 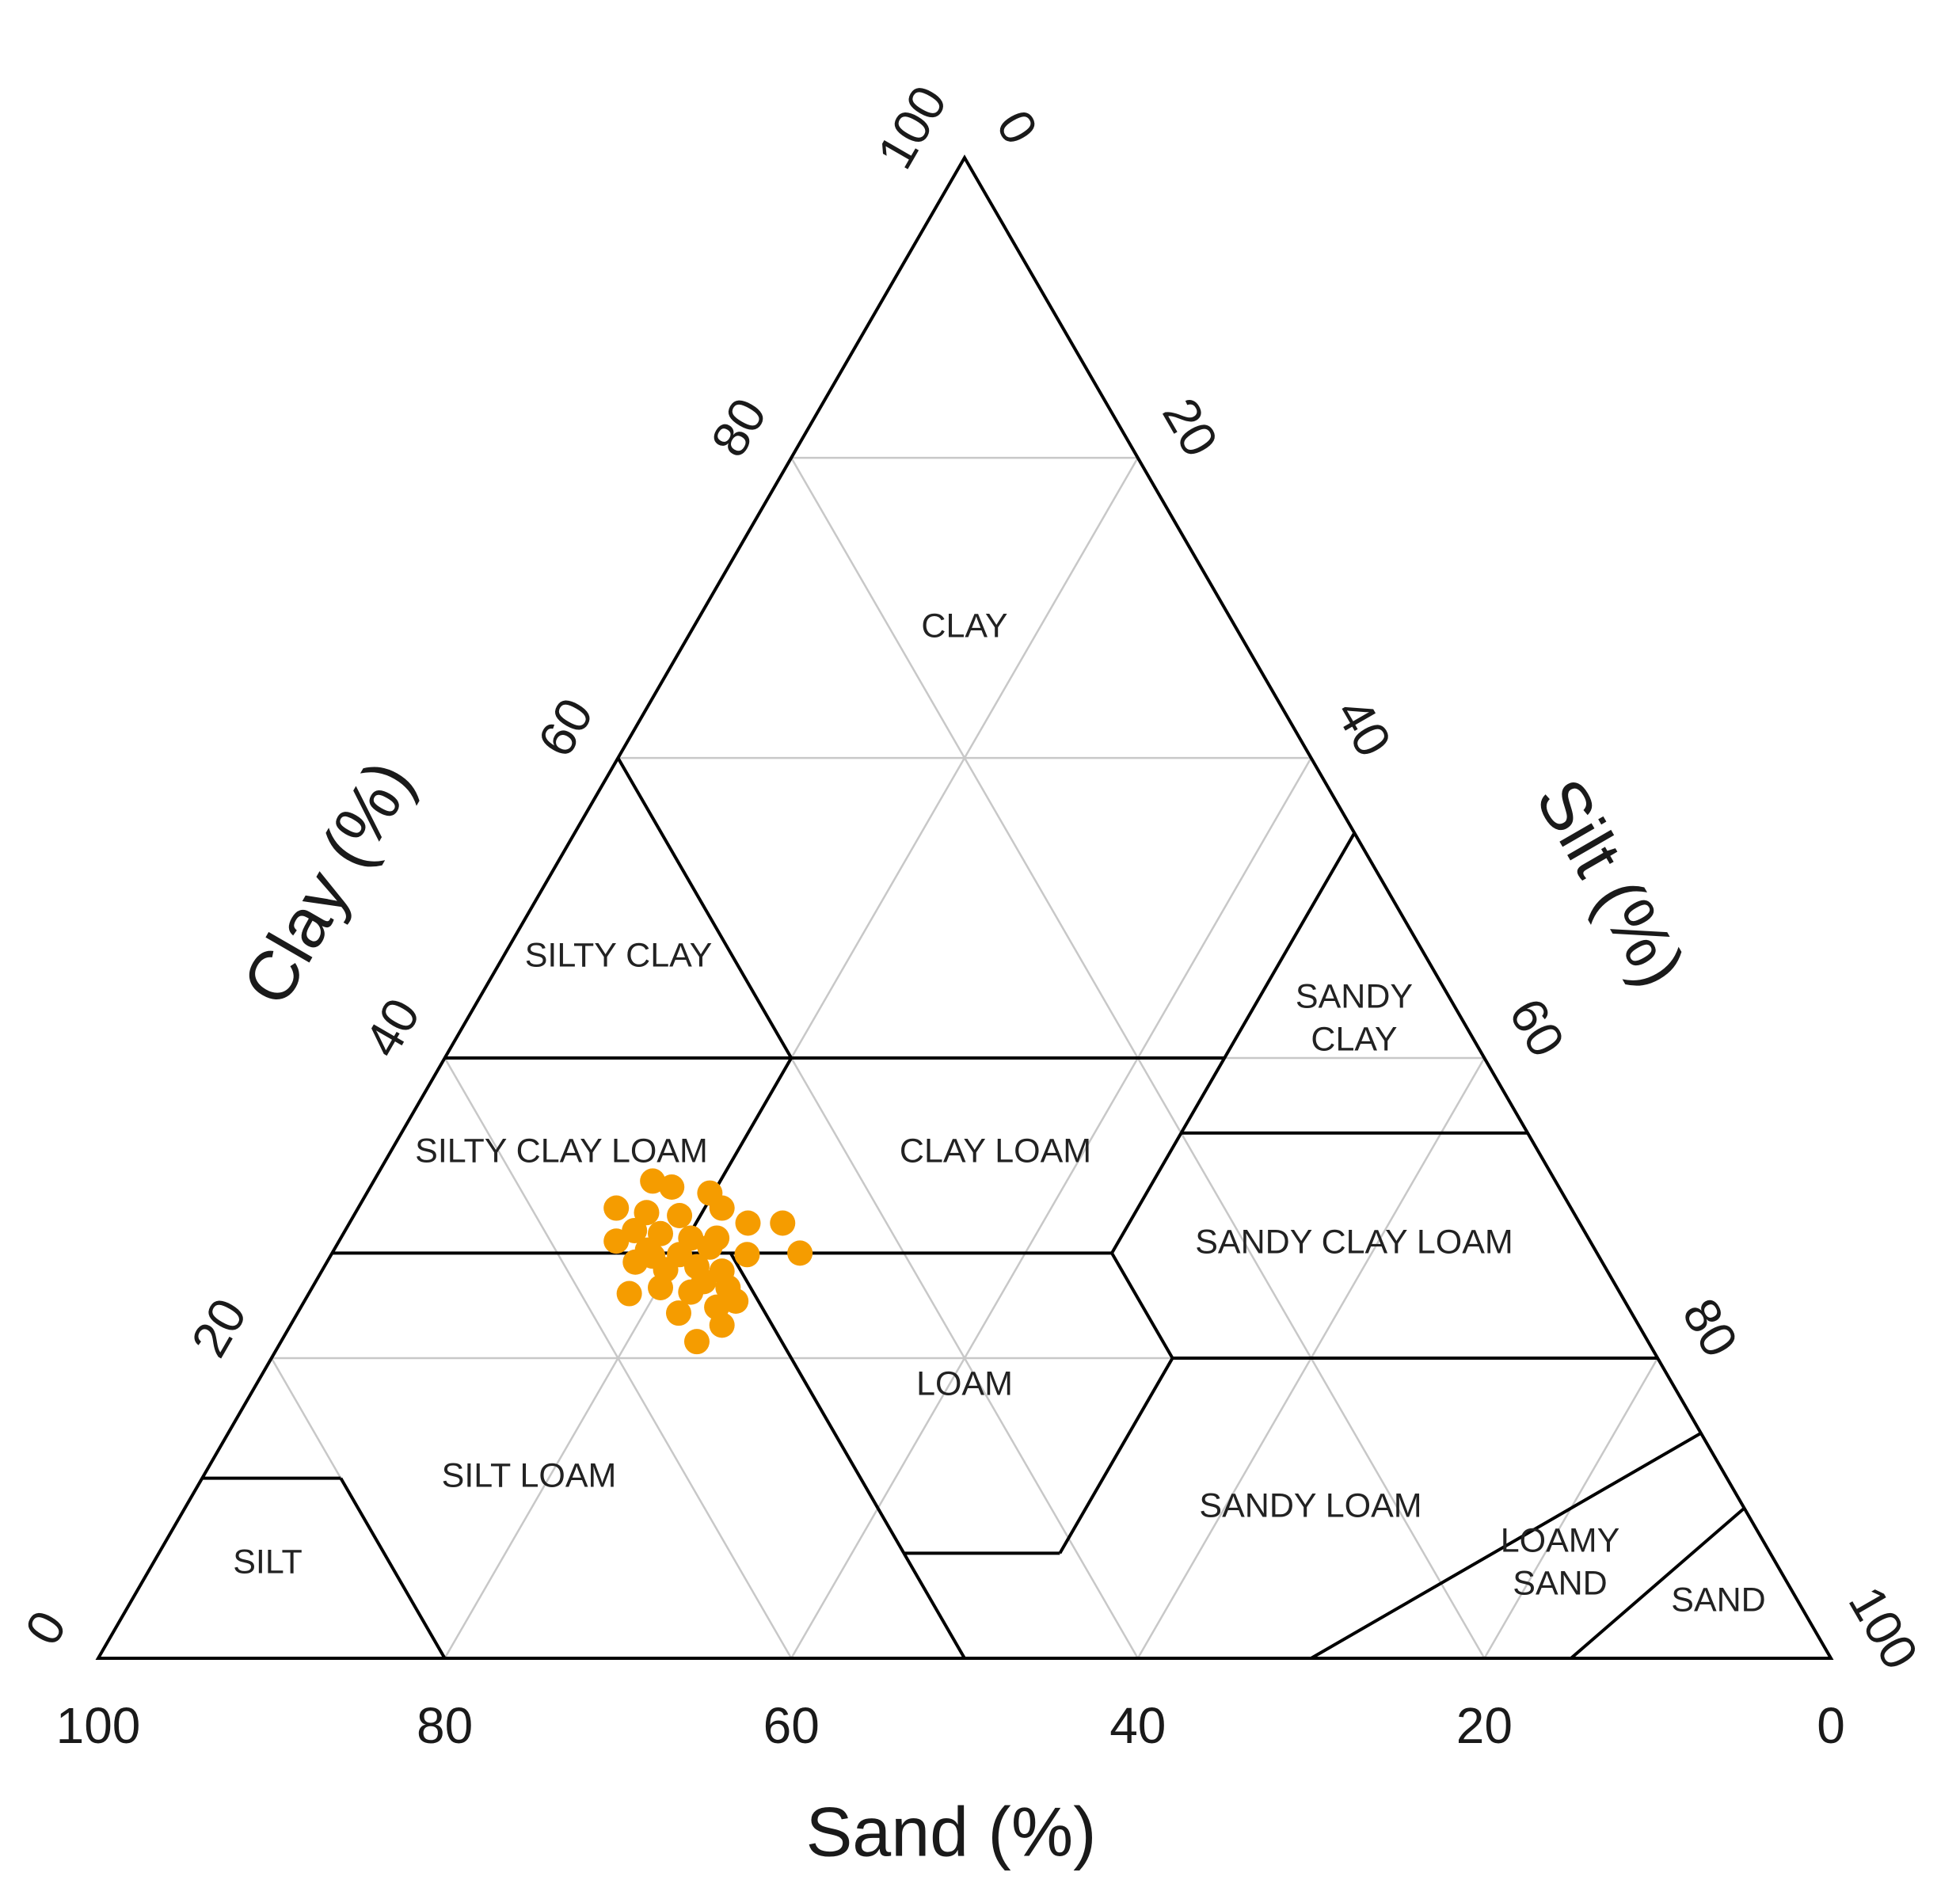 I want to click on region-label: SILTY CLAY, so click(x=619, y=955).